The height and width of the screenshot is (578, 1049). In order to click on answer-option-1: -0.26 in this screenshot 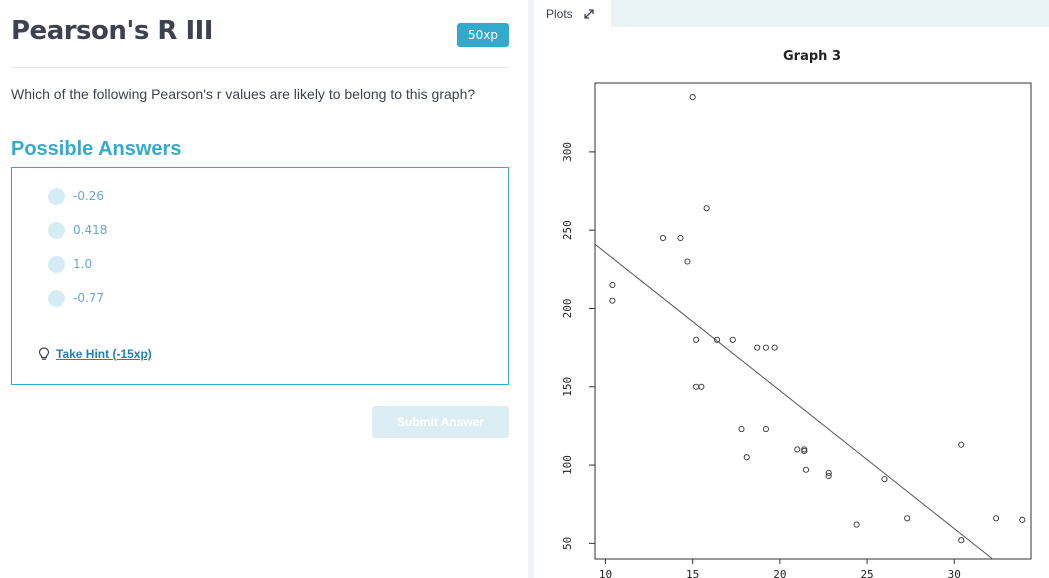, I will do `click(76, 196)`.